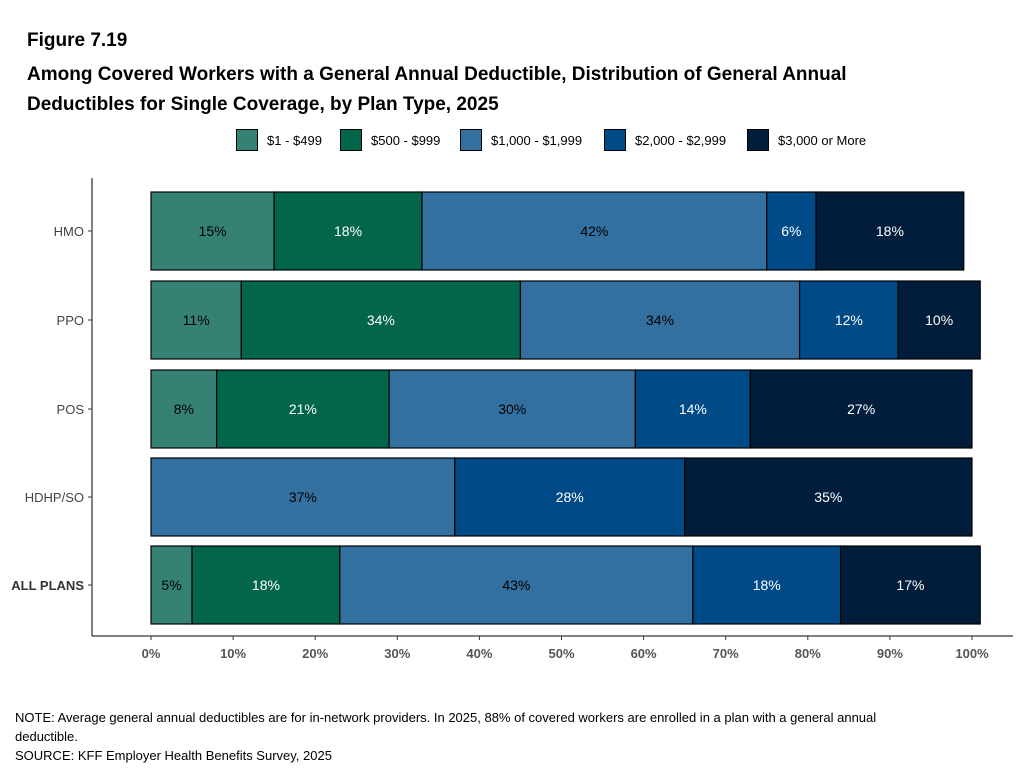 Image resolution: width=1023 pixels, height=770 pixels. I want to click on legend-item-500-999: $500 - $999, so click(390, 140).